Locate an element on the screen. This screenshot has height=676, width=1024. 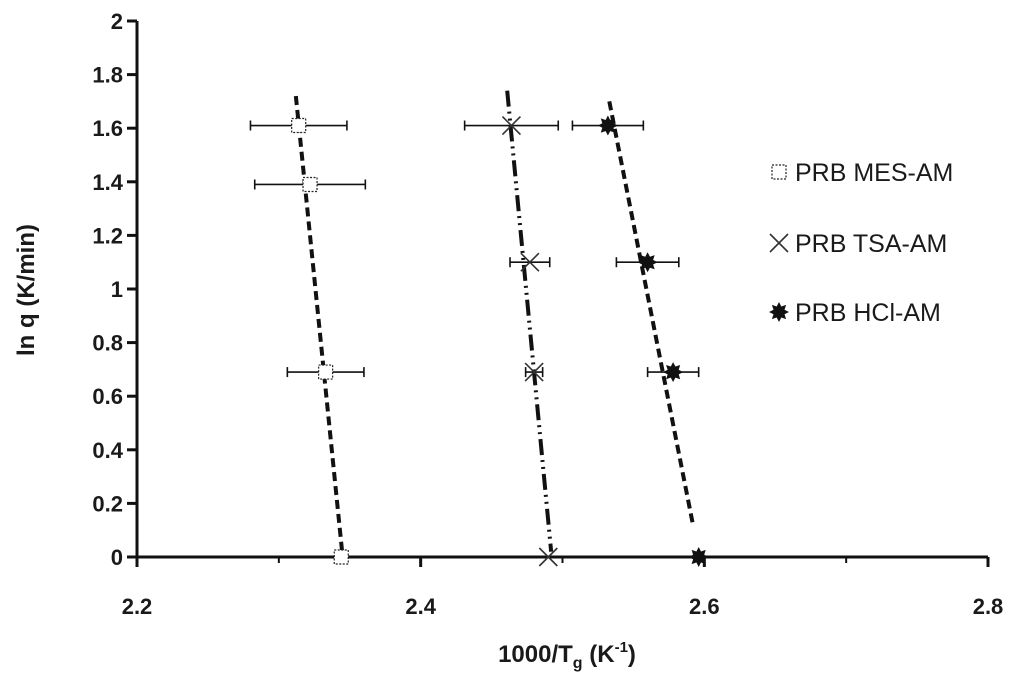
x-axis-label: 1000/Tg (K-1) is located at coordinates (567, 655).